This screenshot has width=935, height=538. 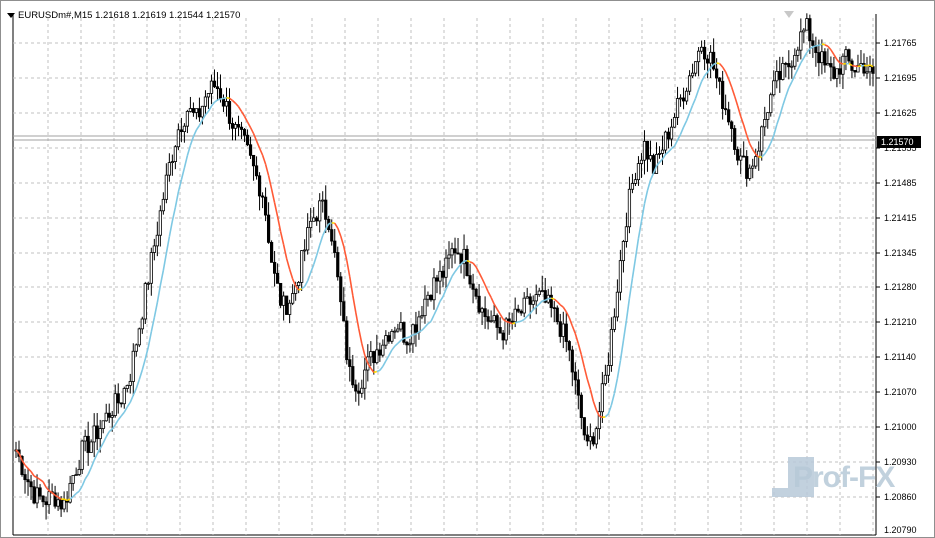 I want to click on chart-menu-triangle-icon, so click(x=11, y=15).